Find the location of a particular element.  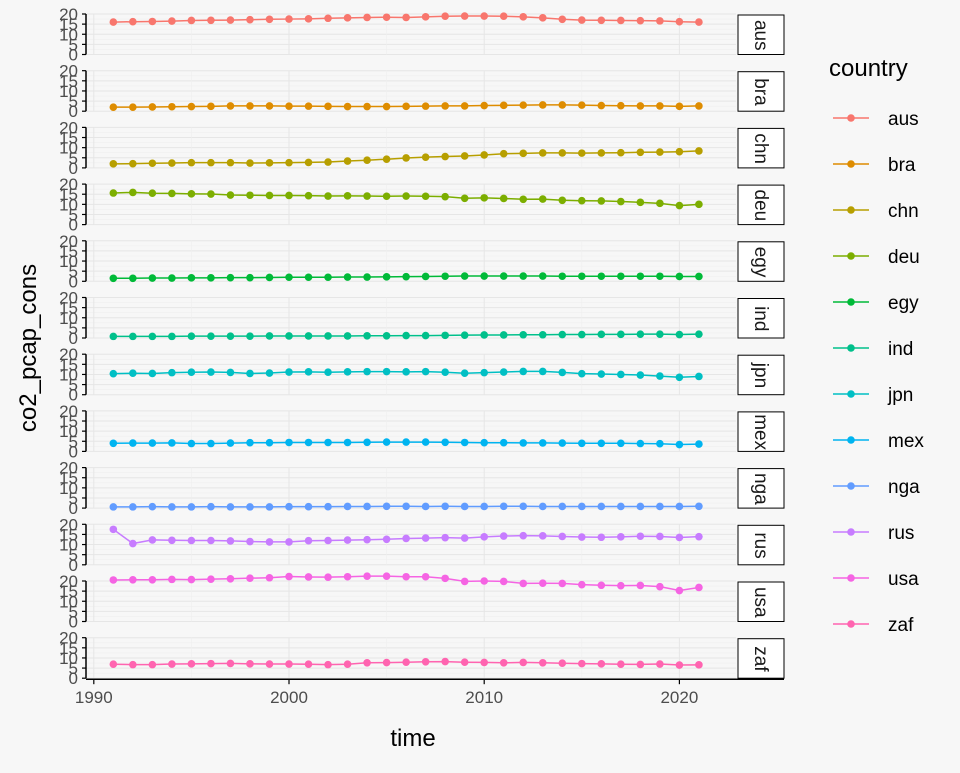

facet-strip-label: chn is located at coordinates (760, 148).